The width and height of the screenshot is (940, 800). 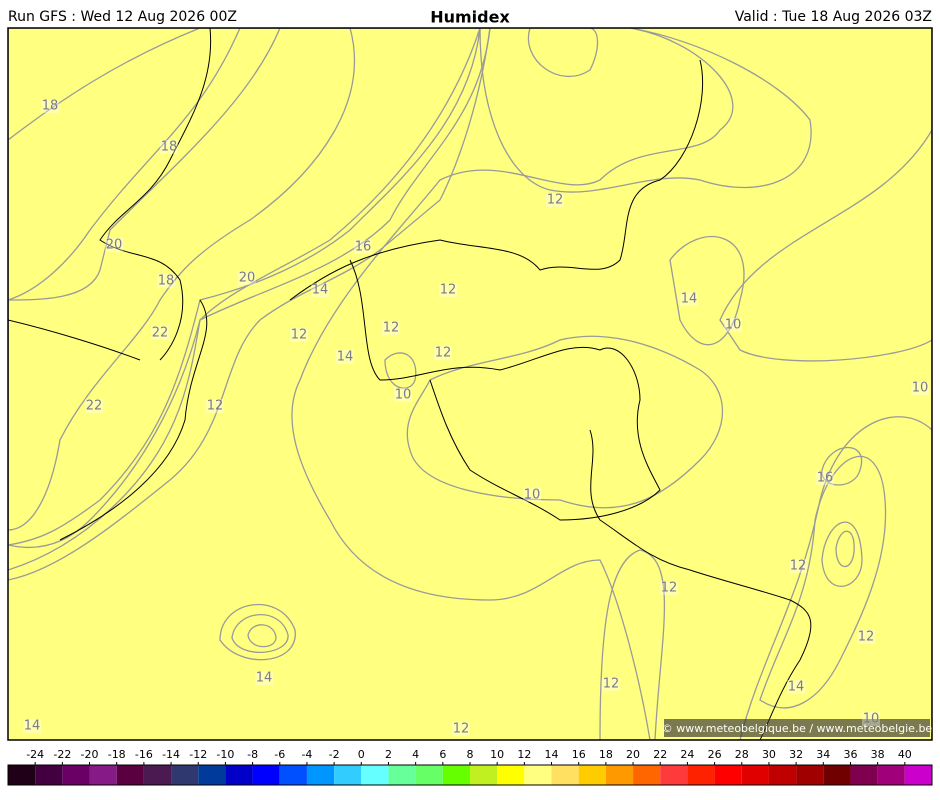 I want to click on run-info: Run GFS : Wed 12 Aug 2026 00Z, so click(x=122, y=17).